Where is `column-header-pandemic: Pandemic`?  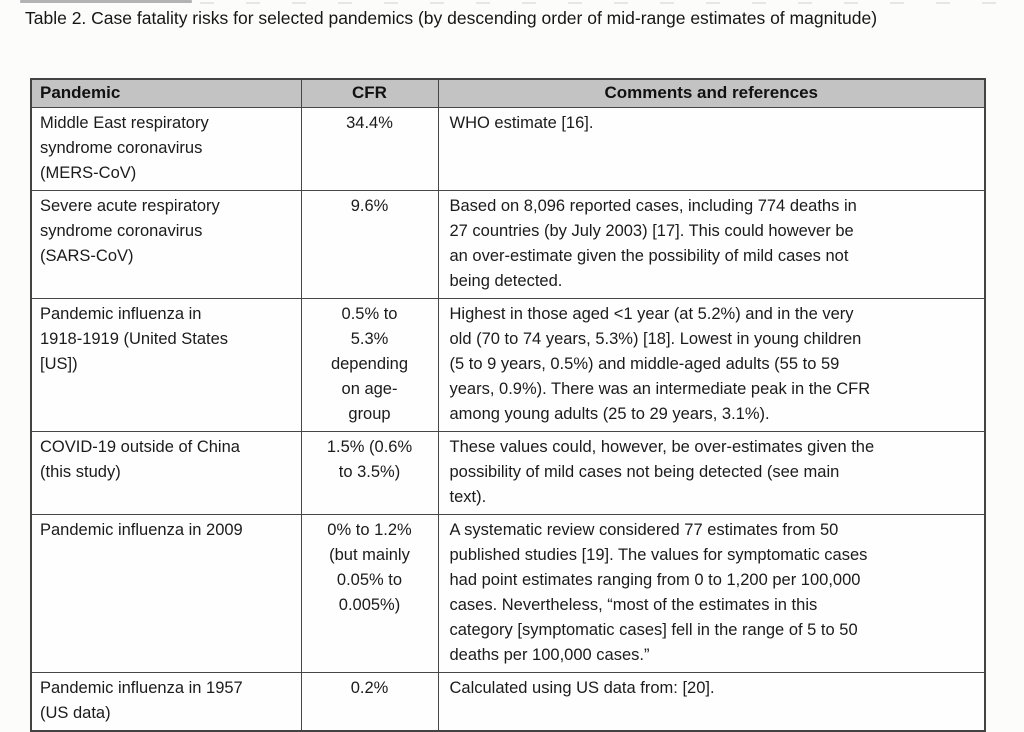 column-header-pandemic: Pandemic is located at coordinates (166, 93).